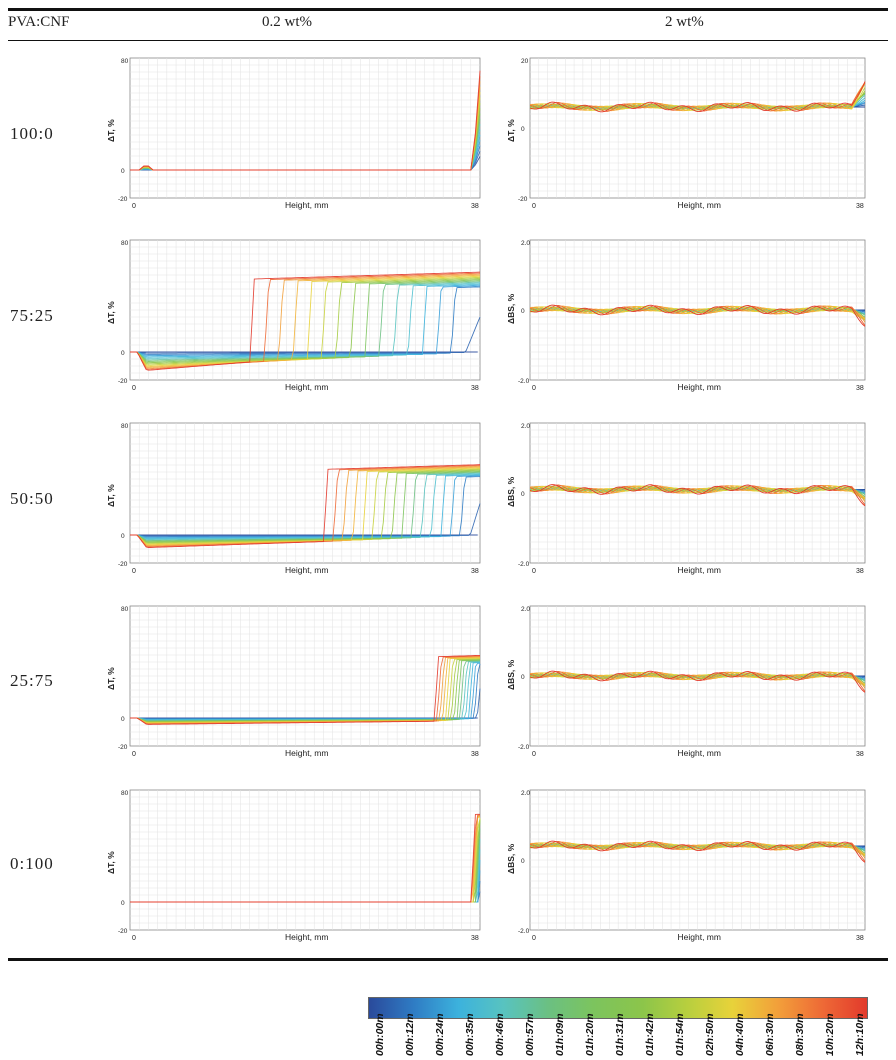 The height and width of the screenshot is (1060, 896). I want to click on right-chart-3-frame, so click(697, 493).